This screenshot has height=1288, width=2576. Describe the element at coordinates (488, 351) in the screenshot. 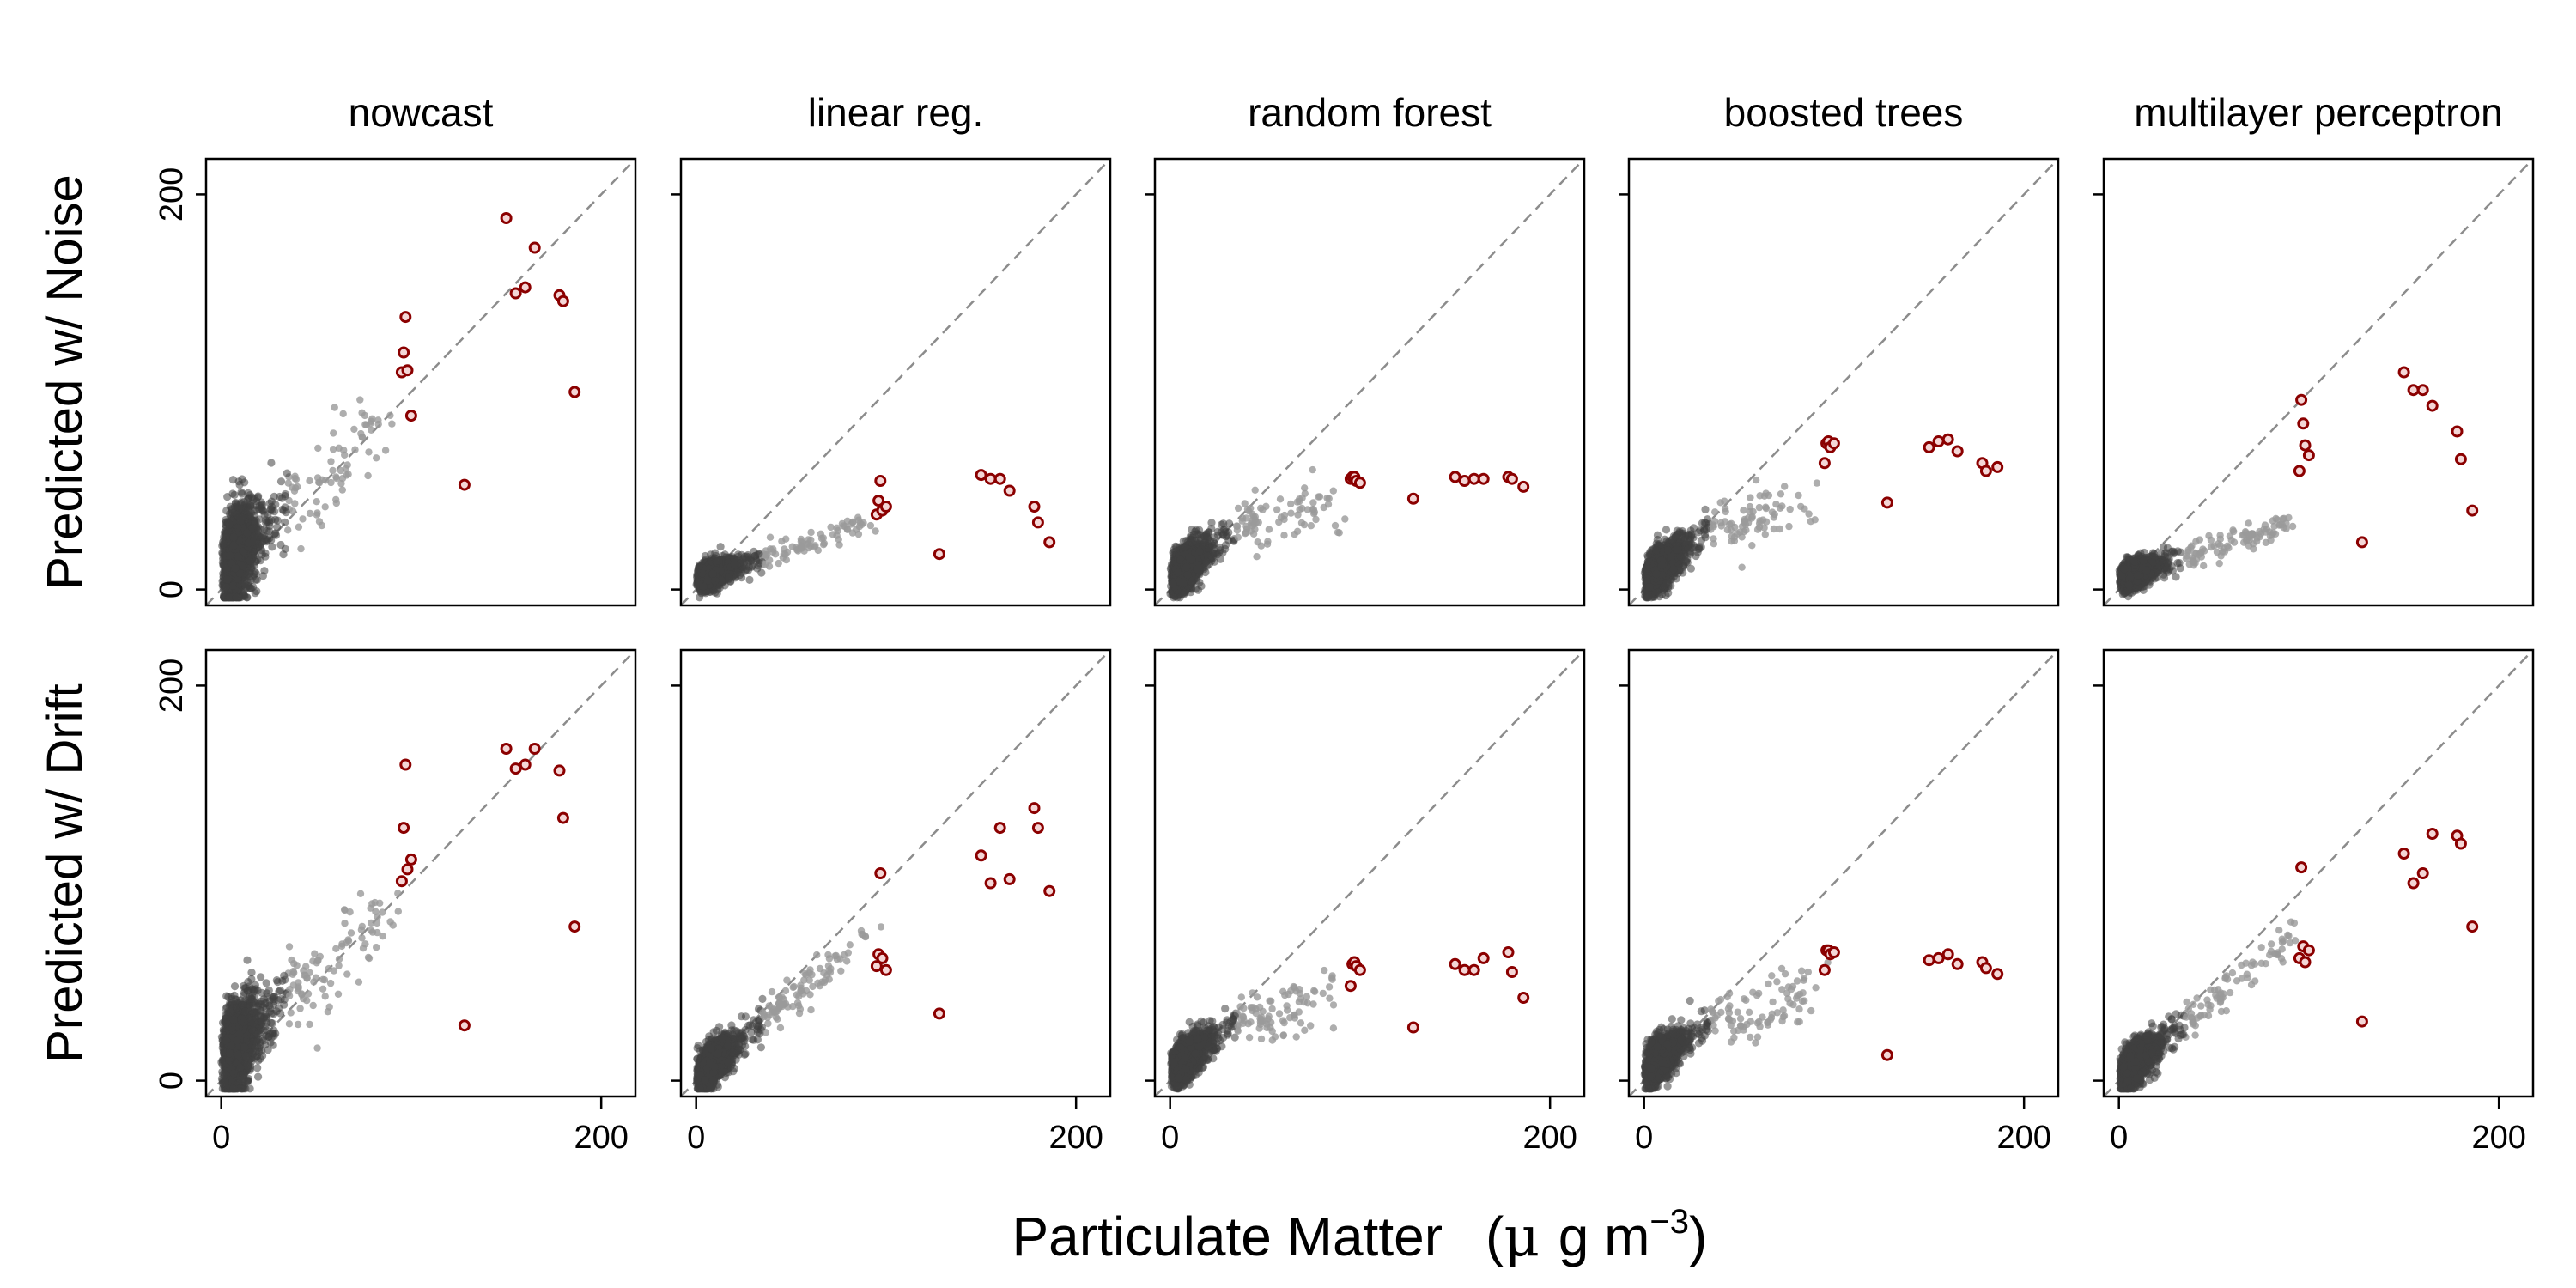

I see `highlight-points` at that location.